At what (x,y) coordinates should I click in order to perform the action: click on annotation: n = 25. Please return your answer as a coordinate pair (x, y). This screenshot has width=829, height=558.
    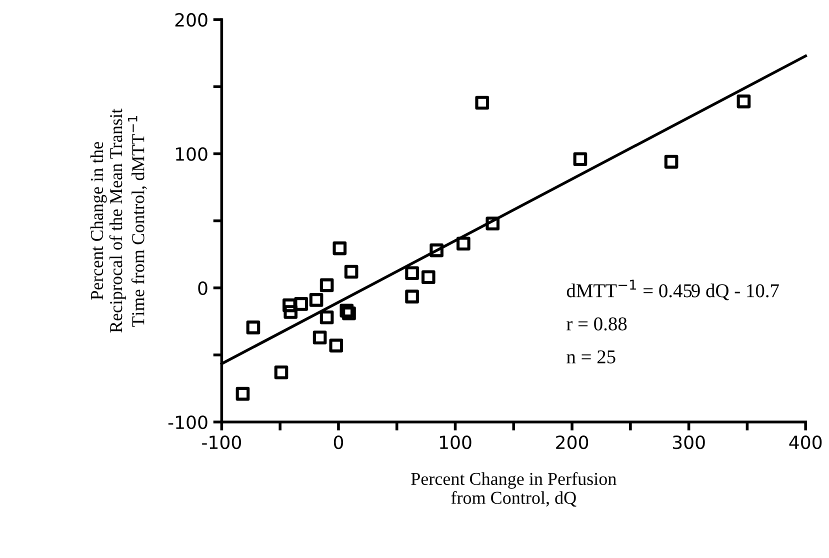
    Looking at the image, I should click on (591, 357).